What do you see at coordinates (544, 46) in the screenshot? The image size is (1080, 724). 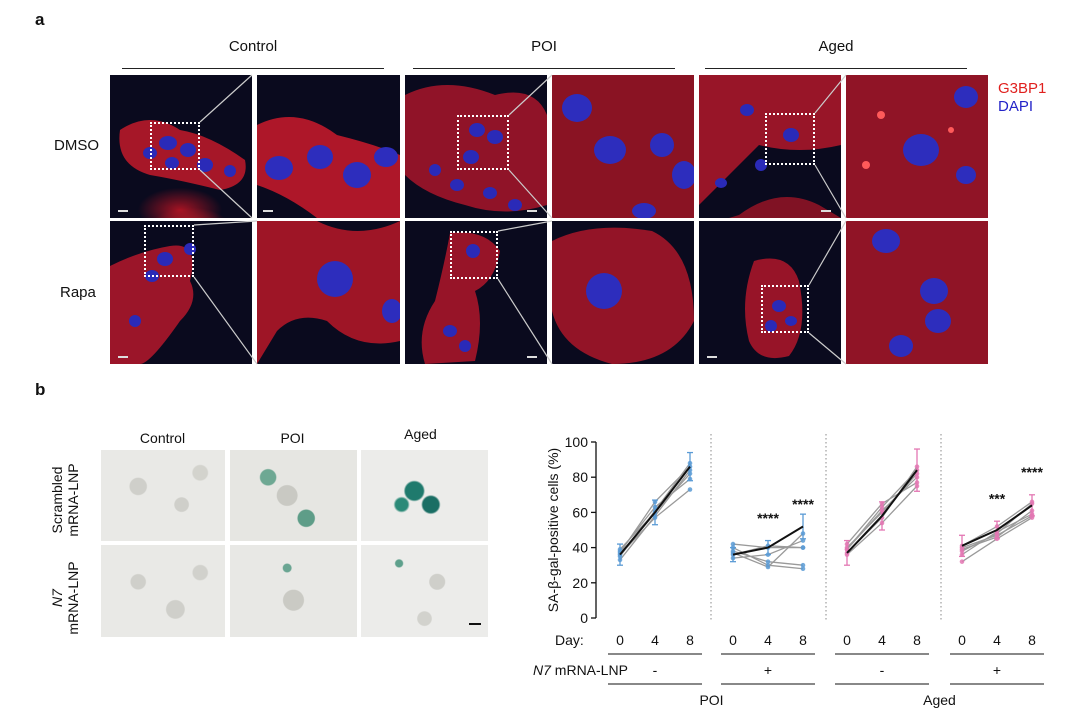 I see `panel-a-group-poi: POI` at bounding box center [544, 46].